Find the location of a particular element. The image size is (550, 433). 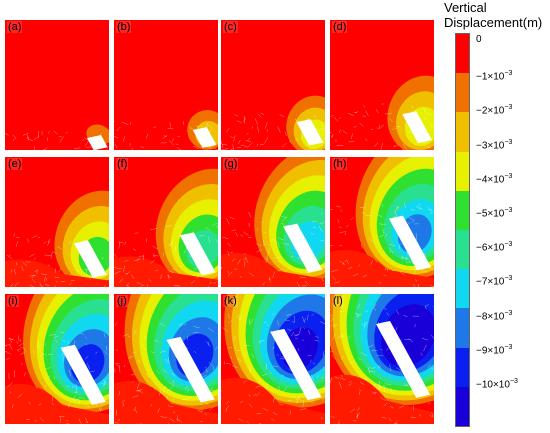

tick-mantissa: −8×10 is located at coordinates (490, 316).